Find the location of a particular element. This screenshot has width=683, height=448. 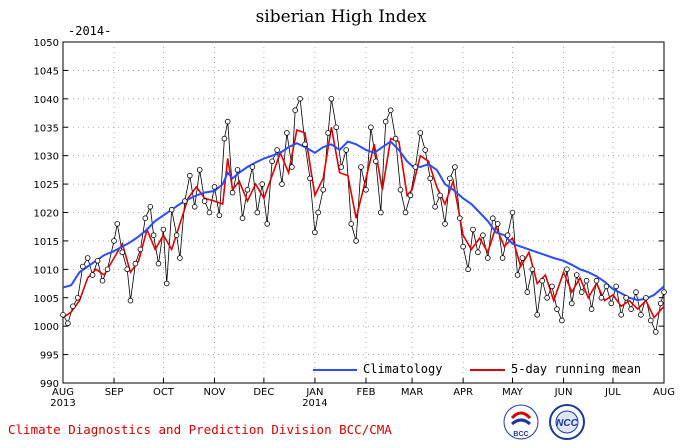

ncc-logo-icon: NCC is located at coordinates (567, 422).